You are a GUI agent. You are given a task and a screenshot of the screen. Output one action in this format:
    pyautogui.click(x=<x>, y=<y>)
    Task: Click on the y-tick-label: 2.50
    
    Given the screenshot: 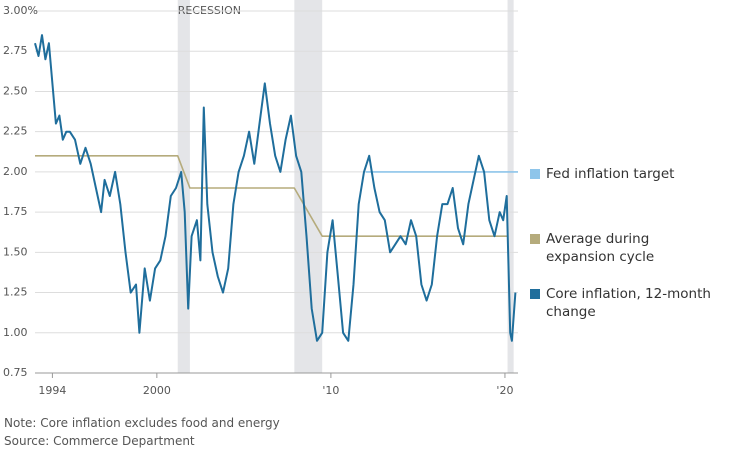 What is the action you would take?
    pyautogui.click(x=15, y=90)
    